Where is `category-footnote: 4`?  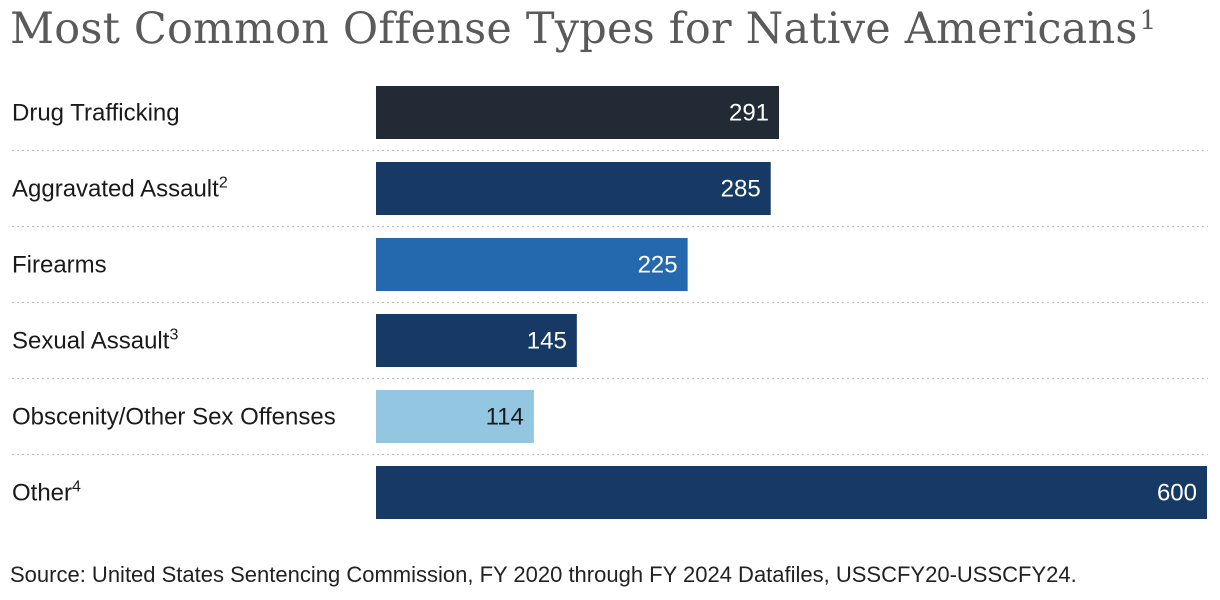 category-footnote: 4 is located at coordinates (76, 487).